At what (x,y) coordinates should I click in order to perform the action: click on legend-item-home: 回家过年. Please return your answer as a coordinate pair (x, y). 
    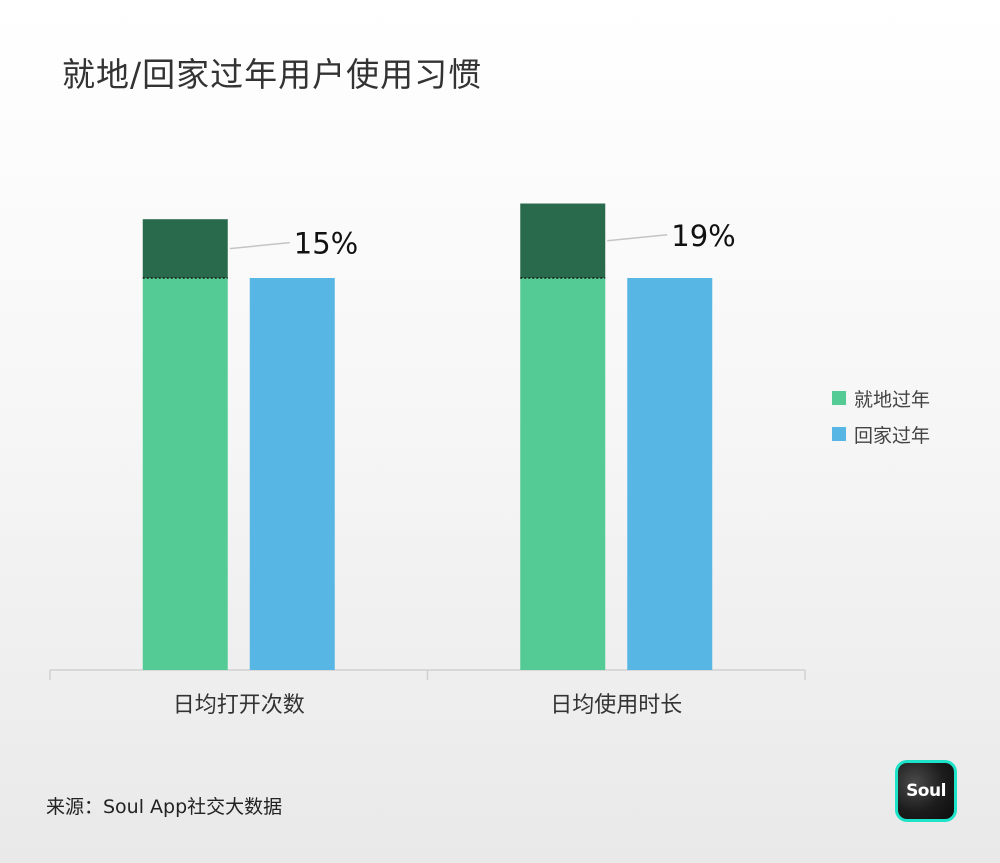
    Looking at the image, I should click on (881, 434).